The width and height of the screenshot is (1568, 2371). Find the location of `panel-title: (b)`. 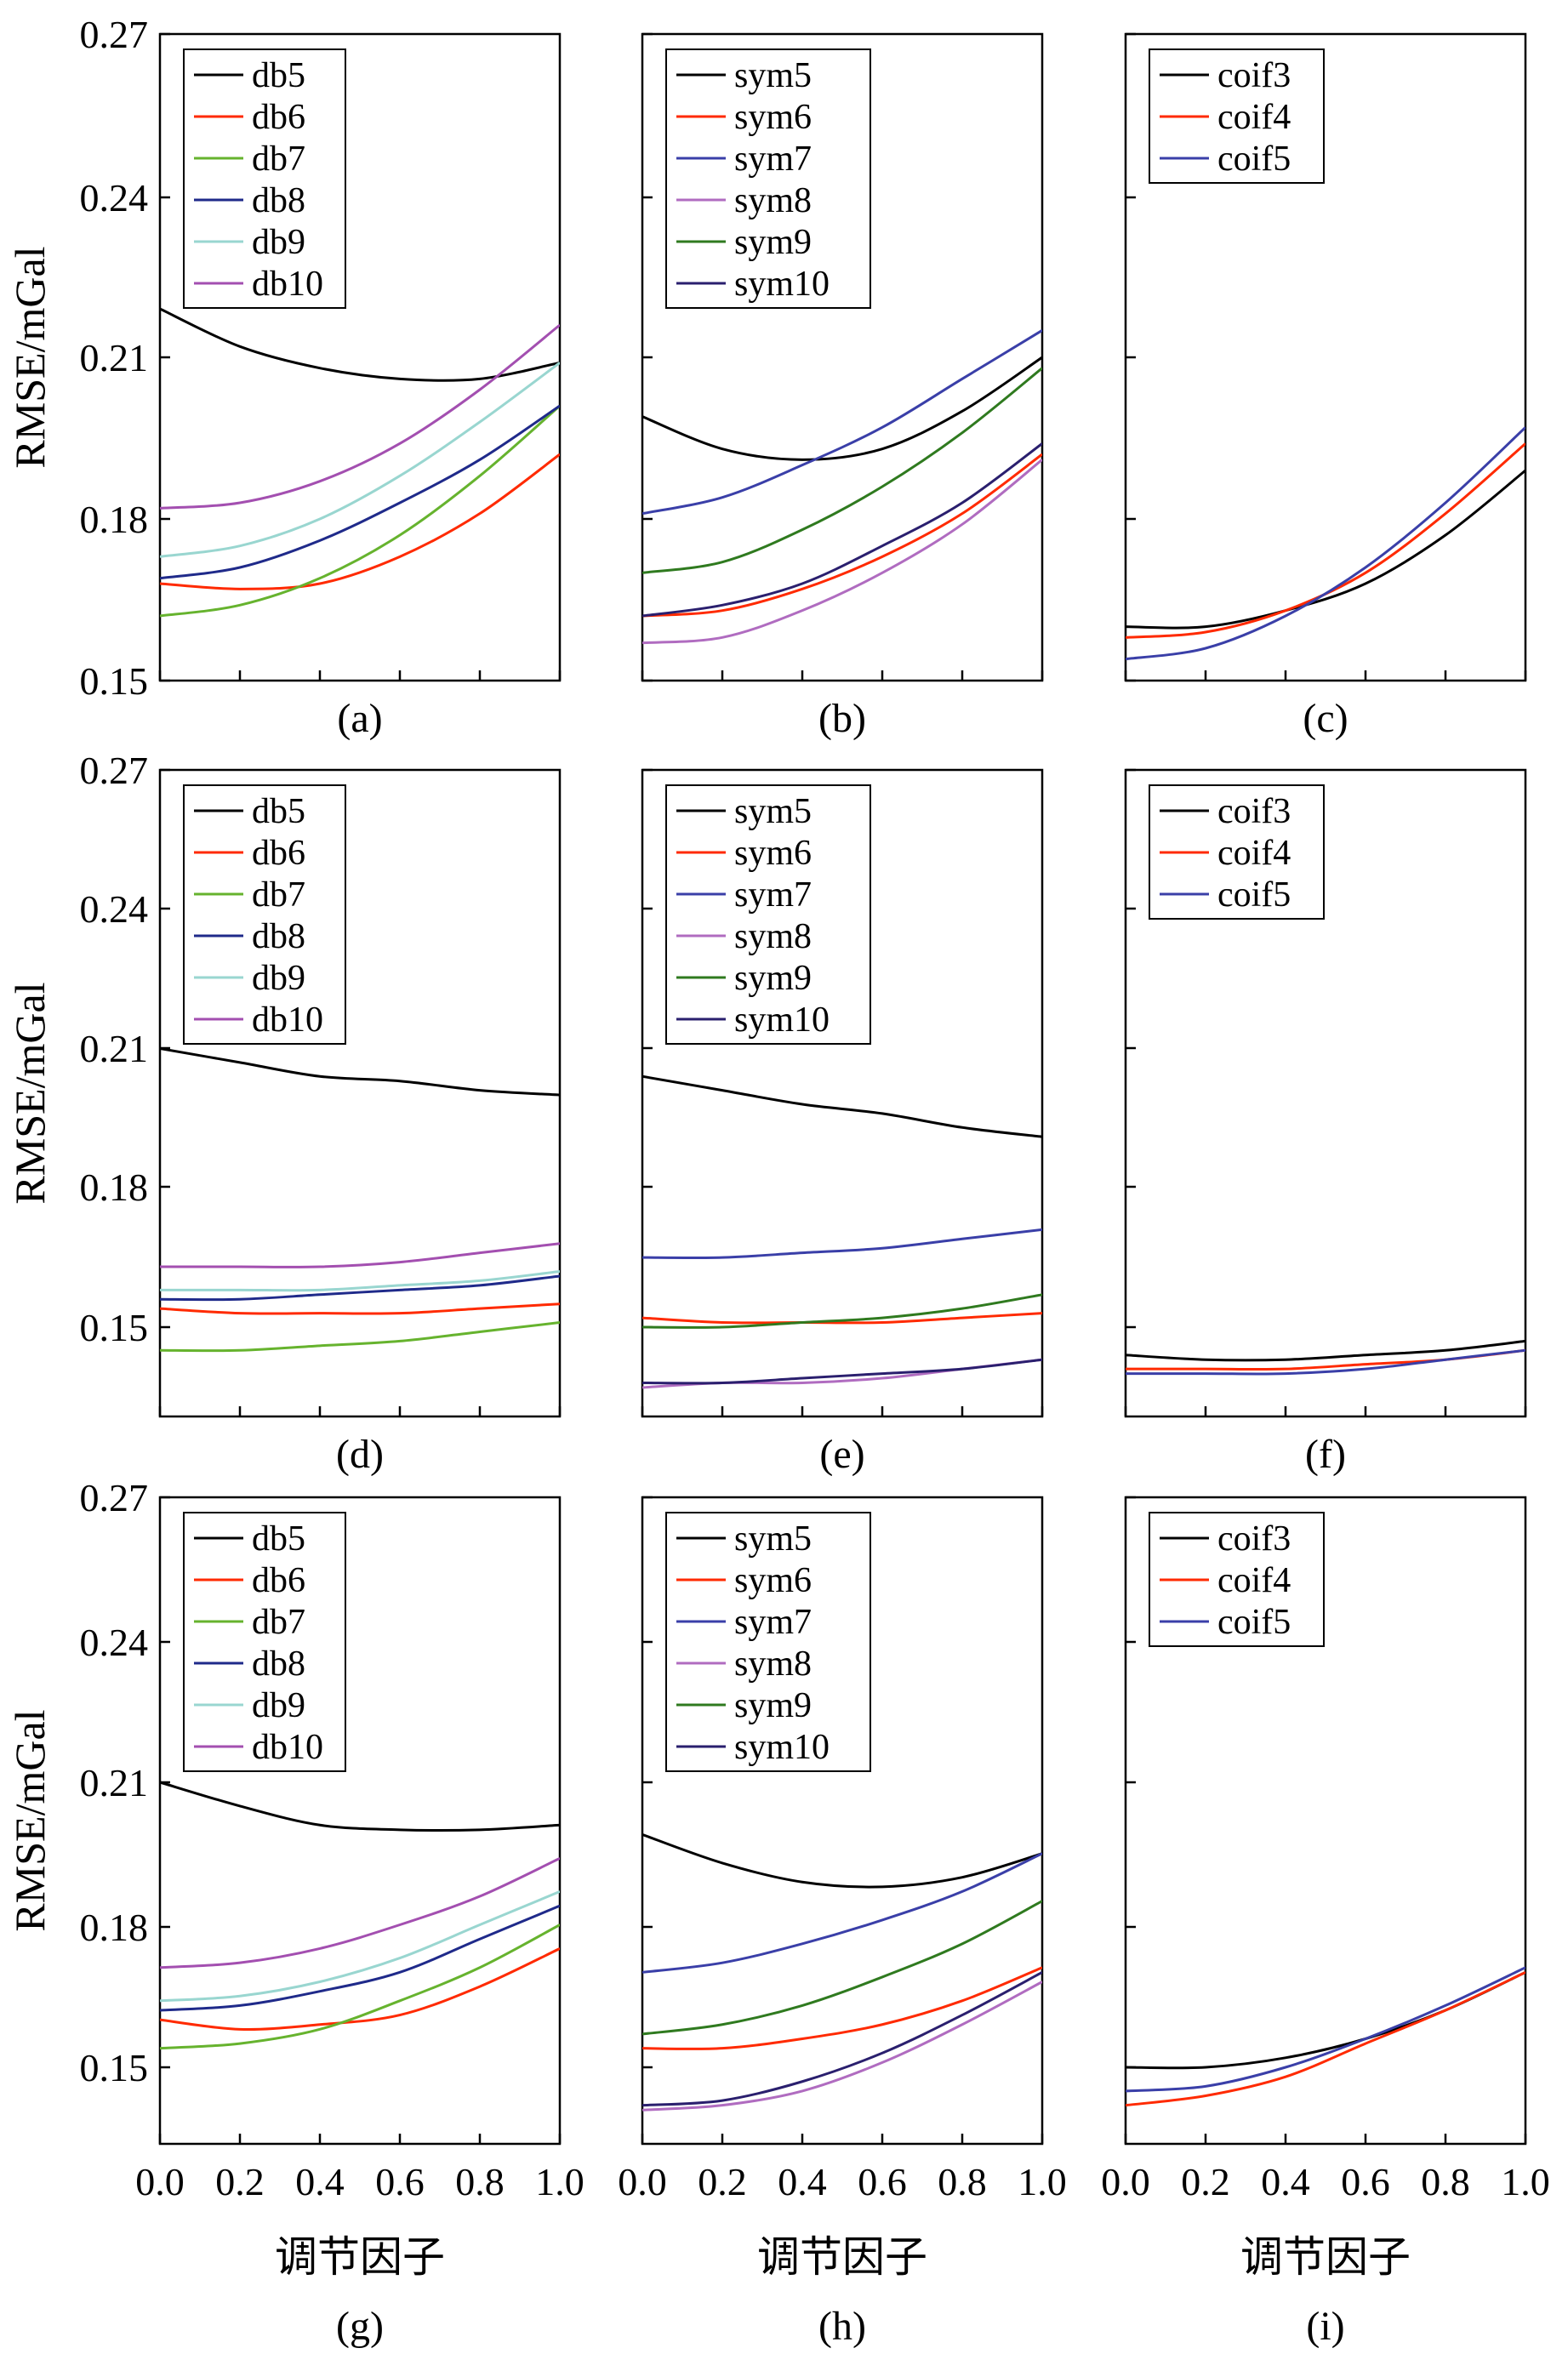

panel-title: (b) is located at coordinates (842, 718).